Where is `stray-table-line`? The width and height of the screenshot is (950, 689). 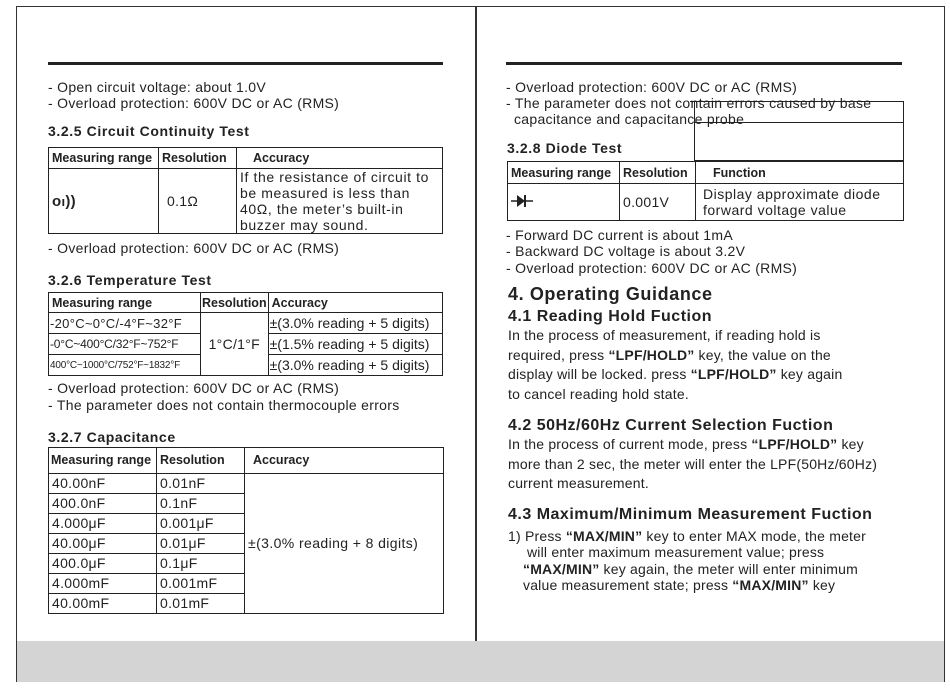
stray-table-line is located at coordinates (799, 122).